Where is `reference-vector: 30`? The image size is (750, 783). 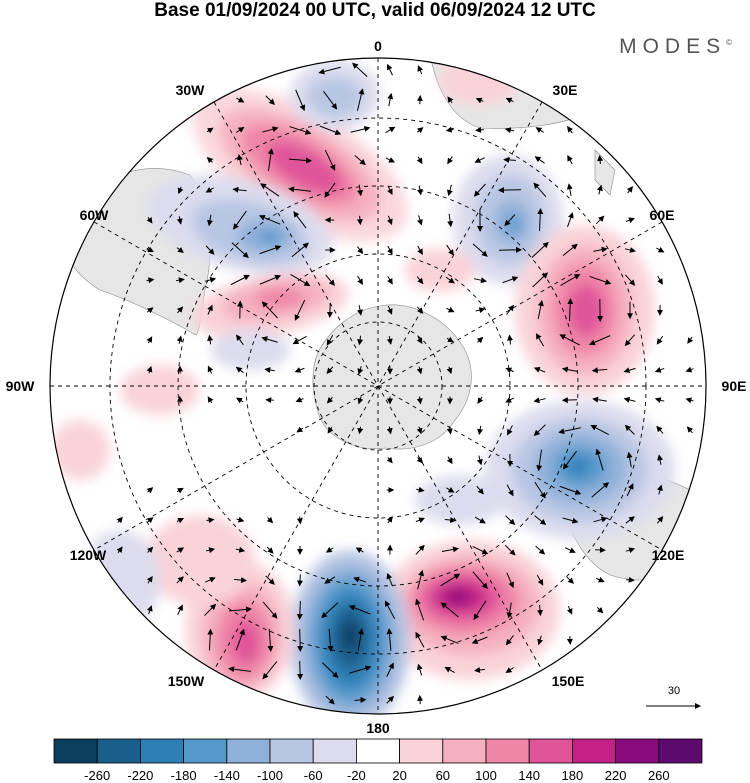 reference-vector: 30 is located at coordinates (673, 697).